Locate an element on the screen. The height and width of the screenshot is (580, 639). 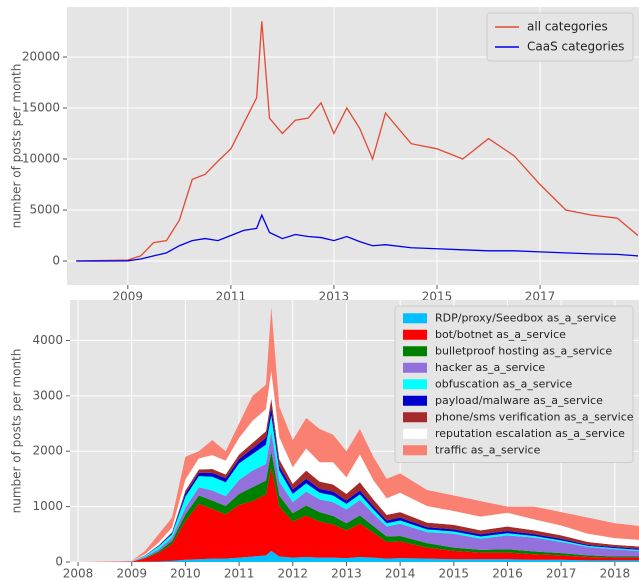
legend-label: obfuscation as_a_service is located at coordinates (503, 383).